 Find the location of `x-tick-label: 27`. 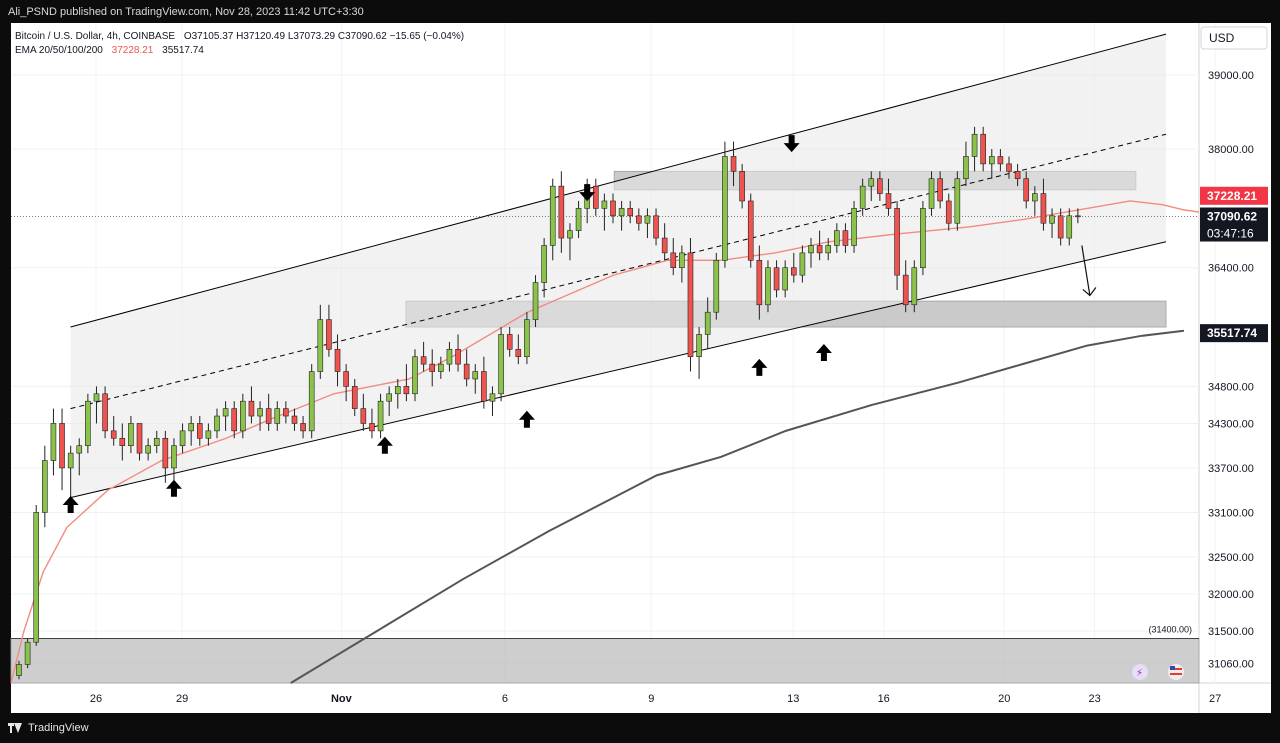

x-tick-label: 27 is located at coordinates (1215, 699).